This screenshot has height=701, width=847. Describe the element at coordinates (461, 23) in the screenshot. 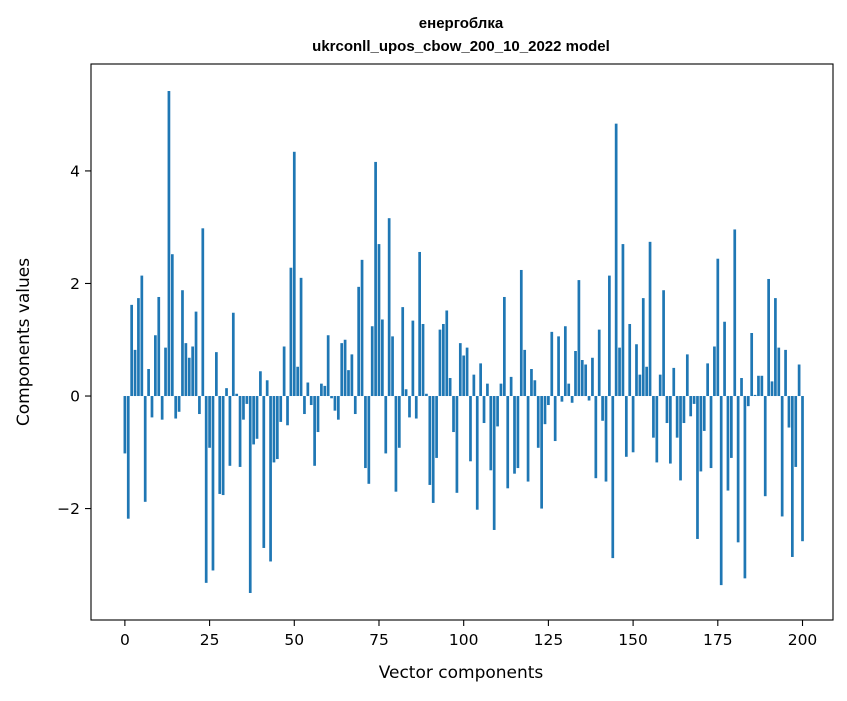

I see `chart-title: енергоблка` at that location.